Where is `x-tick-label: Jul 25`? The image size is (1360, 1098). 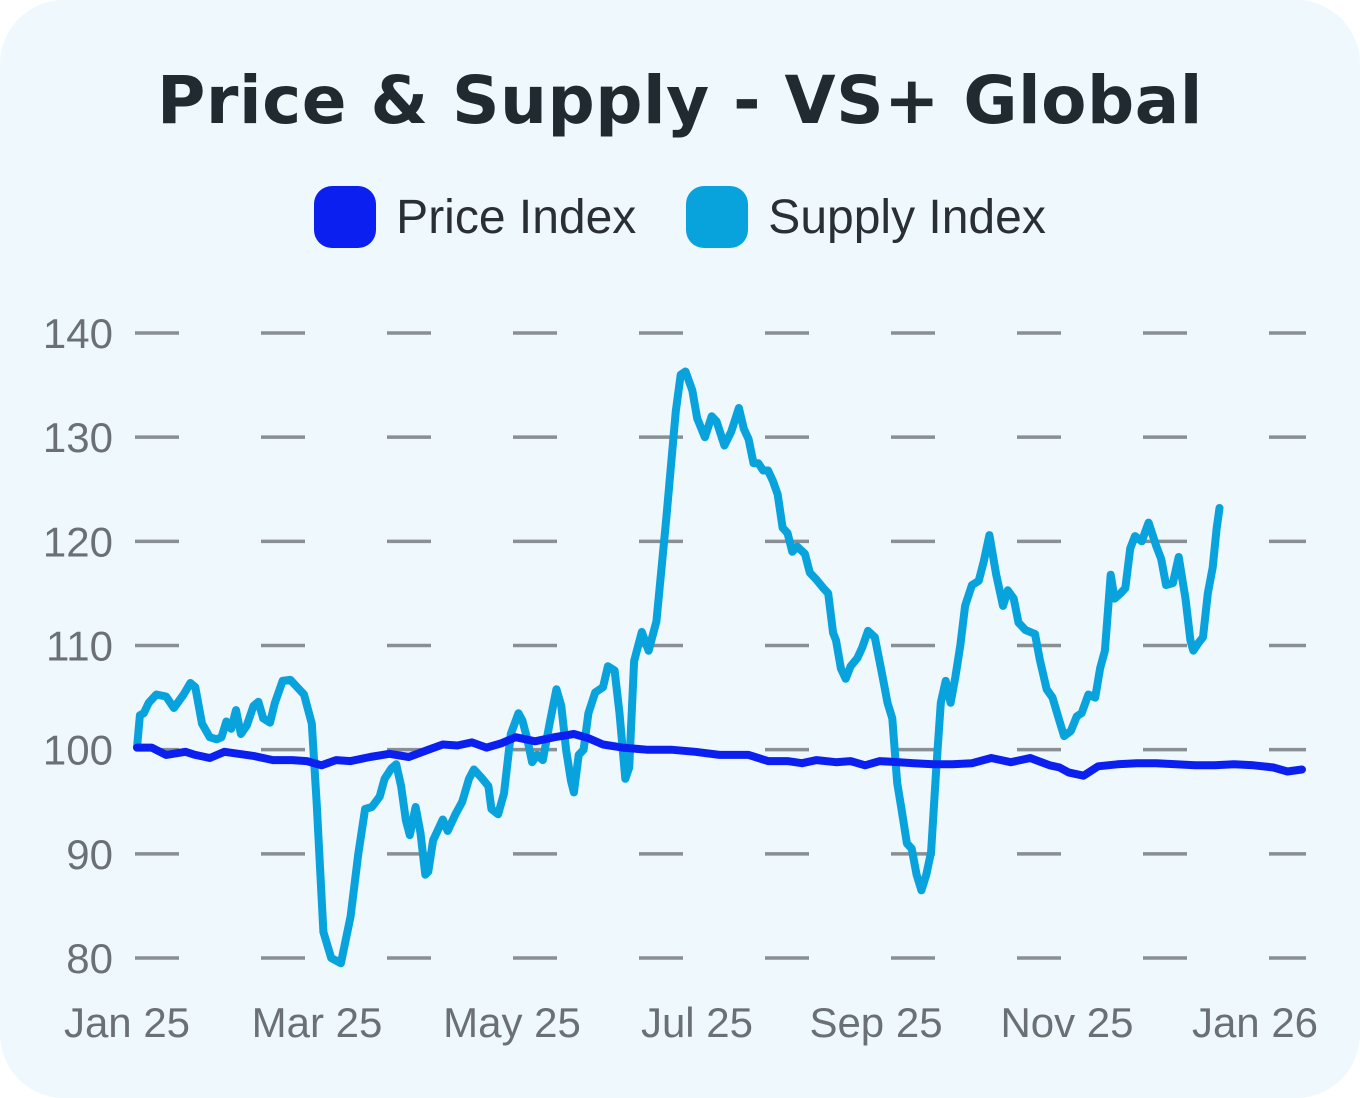 x-tick-label: Jul 25 is located at coordinates (697, 1022).